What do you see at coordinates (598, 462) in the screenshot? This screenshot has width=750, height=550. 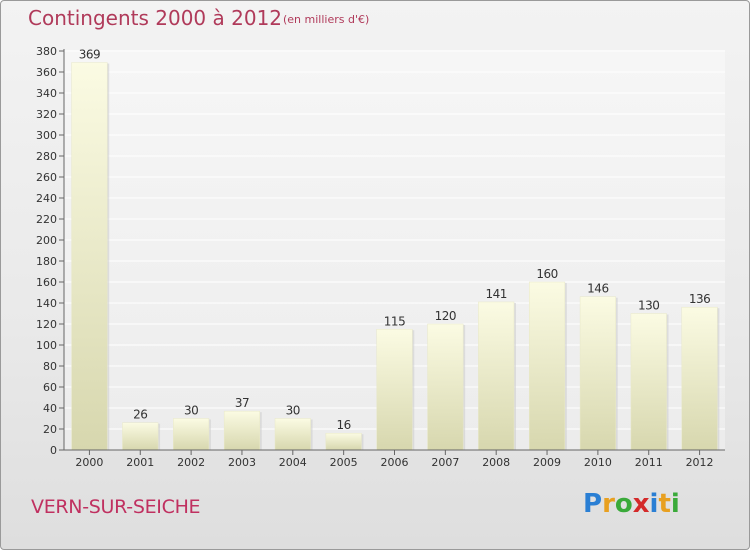 I see `x-tick-label: 2010` at bounding box center [598, 462].